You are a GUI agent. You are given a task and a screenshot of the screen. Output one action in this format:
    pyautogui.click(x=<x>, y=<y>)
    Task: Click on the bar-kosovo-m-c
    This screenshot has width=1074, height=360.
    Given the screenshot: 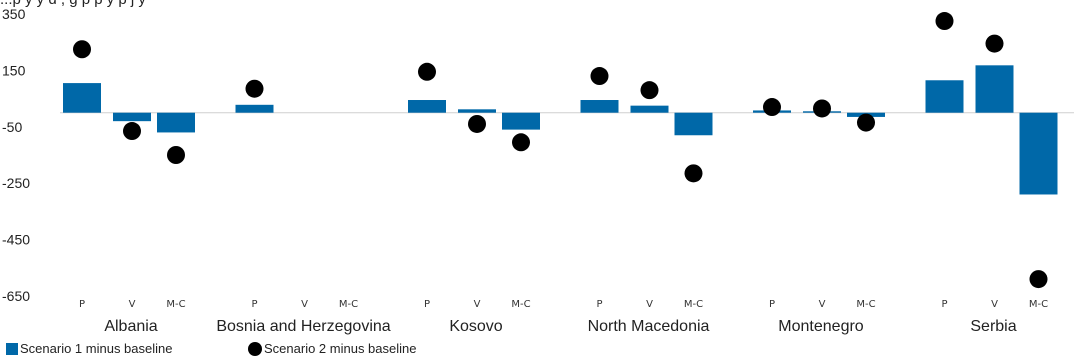 What is the action you would take?
    pyautogui.click(x=521, y=121)
    